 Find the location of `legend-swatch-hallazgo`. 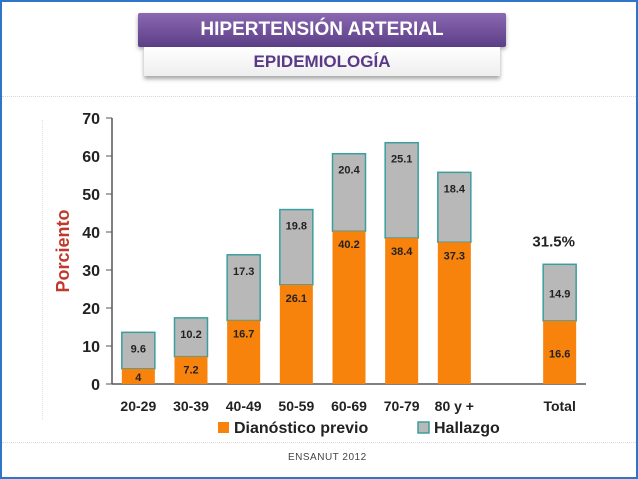

legend-swatch-hallazgo is located at coordinates (423, 427).